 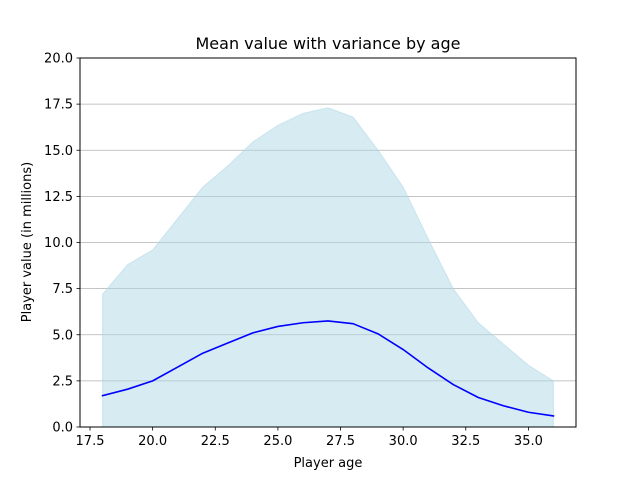 I want to click on y-axis-label: Player value (in millions), so click(x=27, y=242).